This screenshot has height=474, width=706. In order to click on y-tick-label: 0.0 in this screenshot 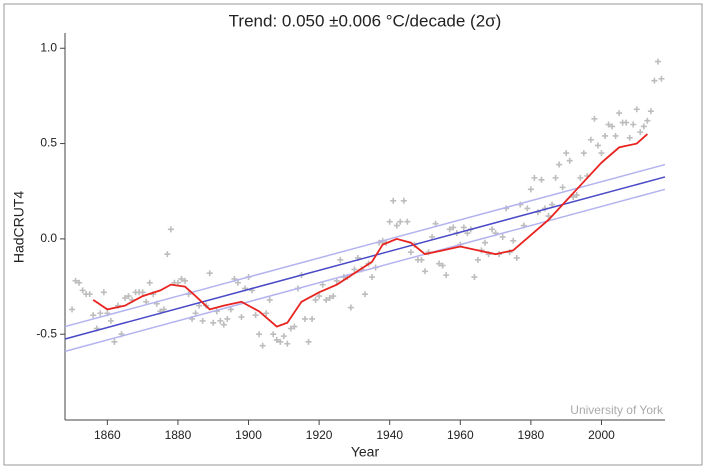, I will do `click(48, 238)`.